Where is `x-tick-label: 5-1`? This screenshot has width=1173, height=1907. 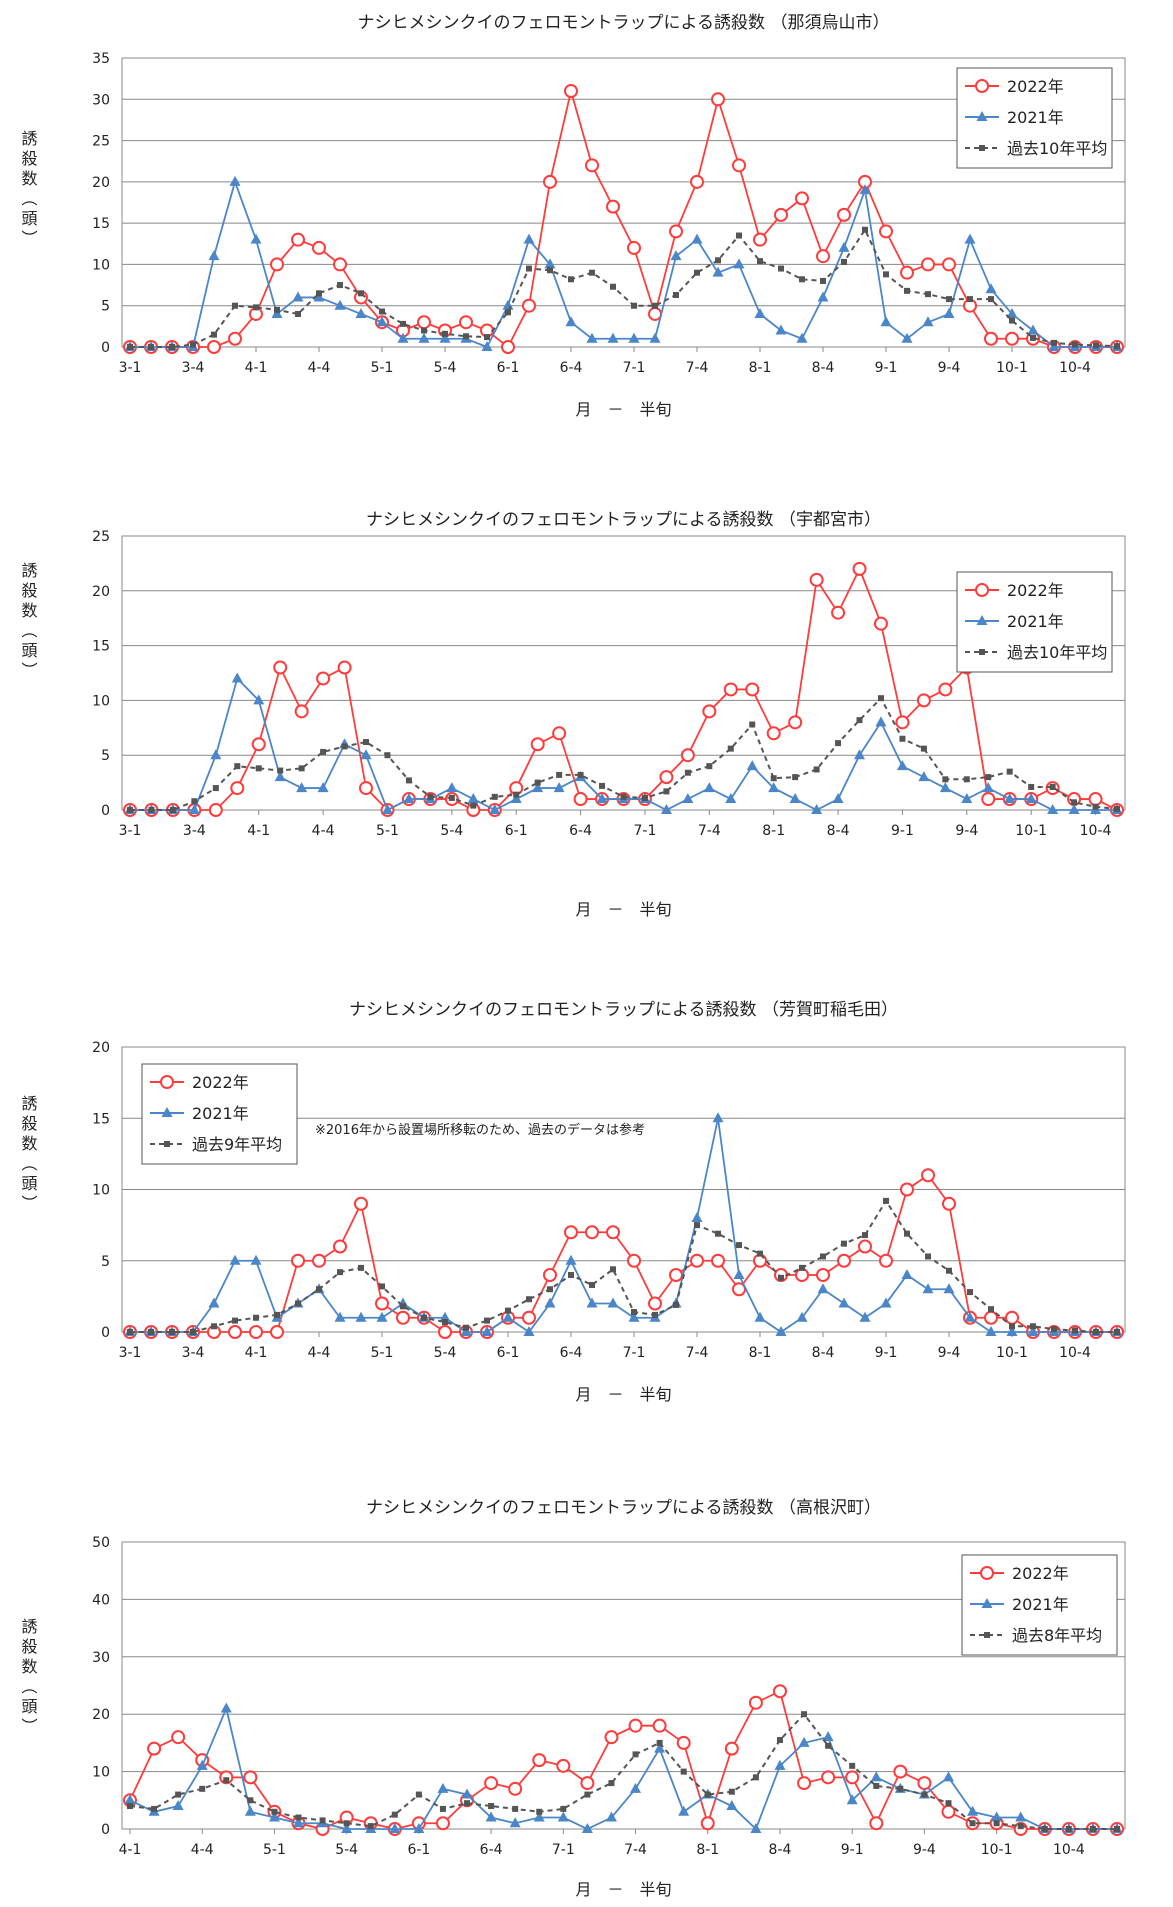 x-tick-label: 5-1 is located at coordinates (382, 1353).